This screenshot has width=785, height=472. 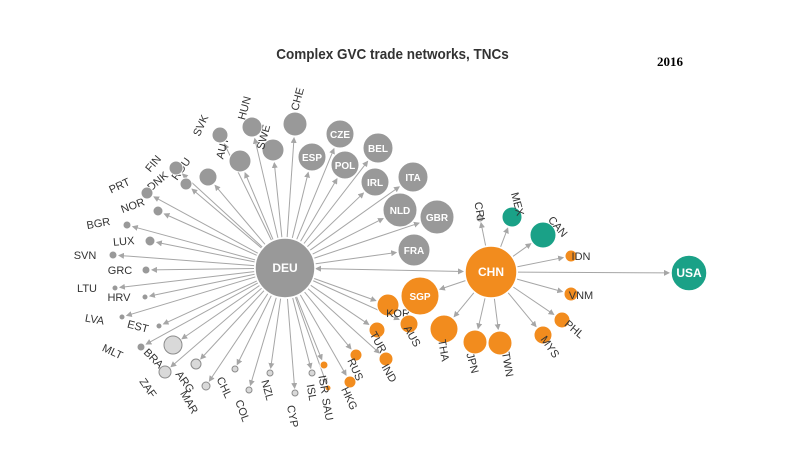 What do you see at coordinates (201, 285) in the screenshot?
I see `edge-deu-hrv` at bounding box center [201, 285].